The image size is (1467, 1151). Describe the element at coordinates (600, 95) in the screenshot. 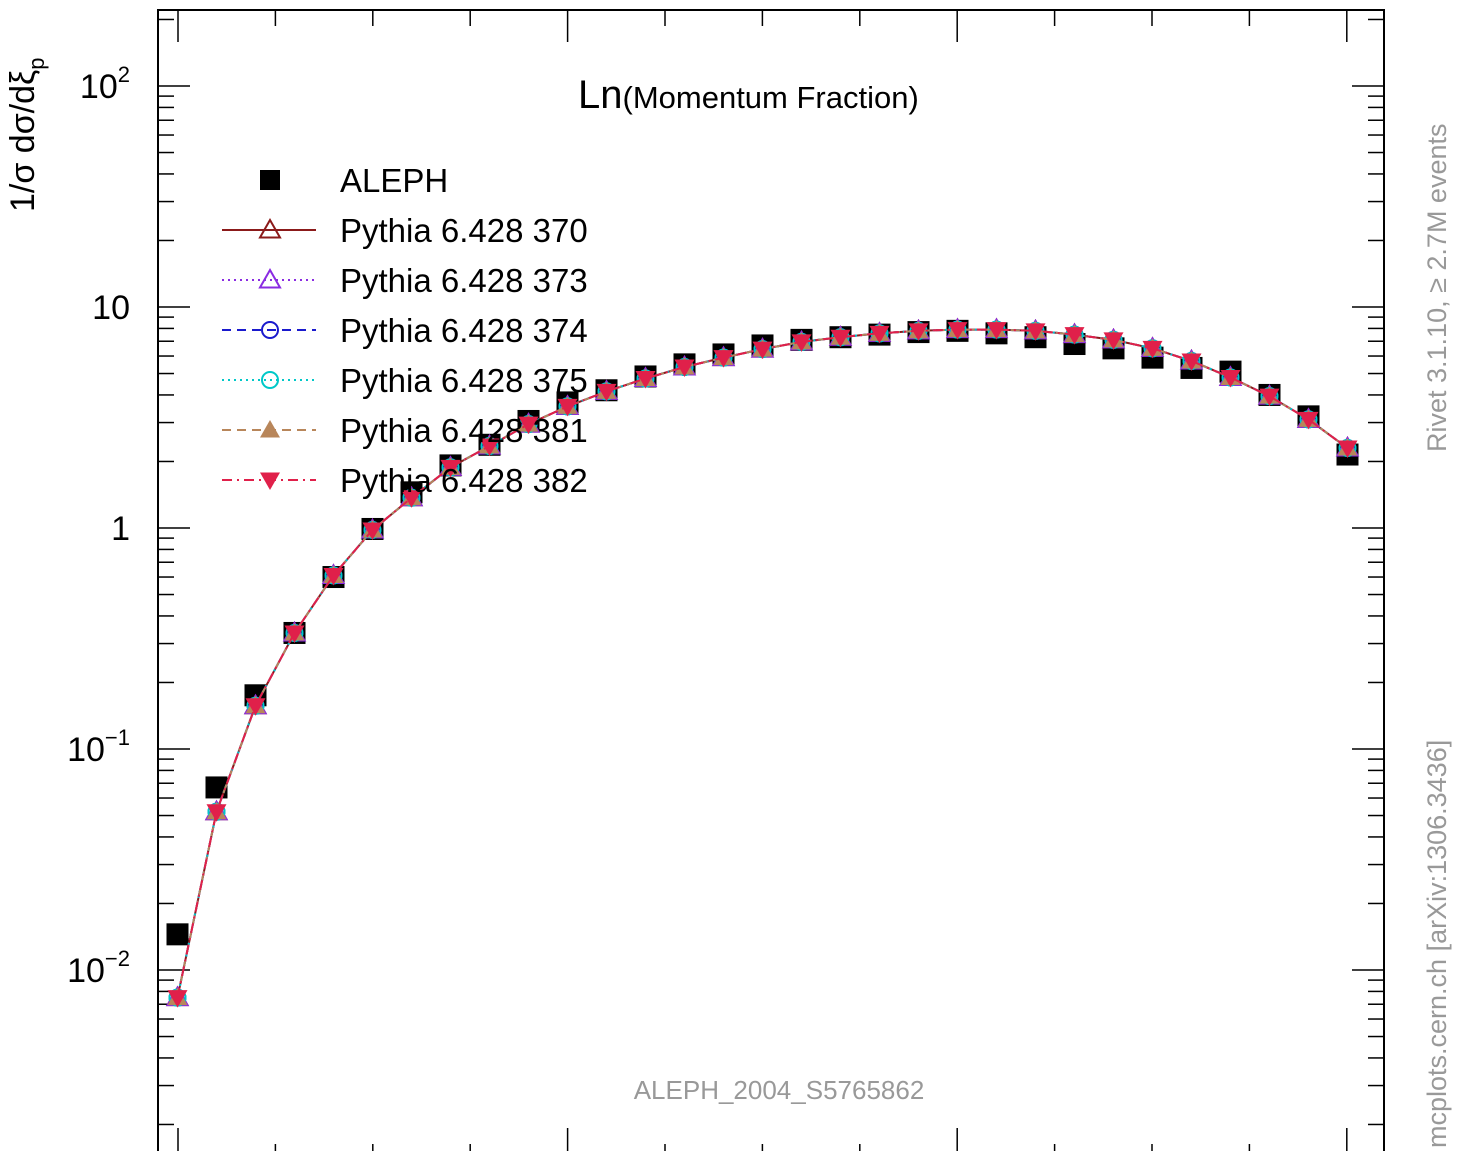

I see `chart-title-ln: Ln` at that location.